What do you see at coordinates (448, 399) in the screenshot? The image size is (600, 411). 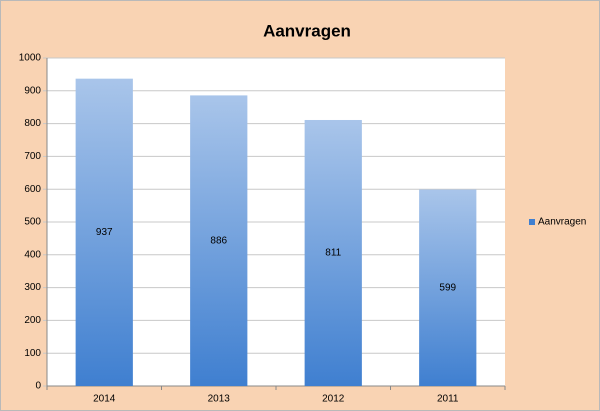 I see `x-tick-label: 2011` at bounding box center [448, 399].